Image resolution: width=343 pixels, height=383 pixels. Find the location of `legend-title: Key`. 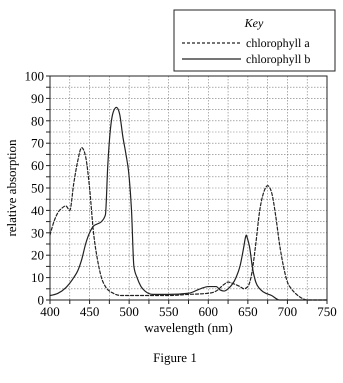

legend-title: Key is located at coordinates (254, 23).